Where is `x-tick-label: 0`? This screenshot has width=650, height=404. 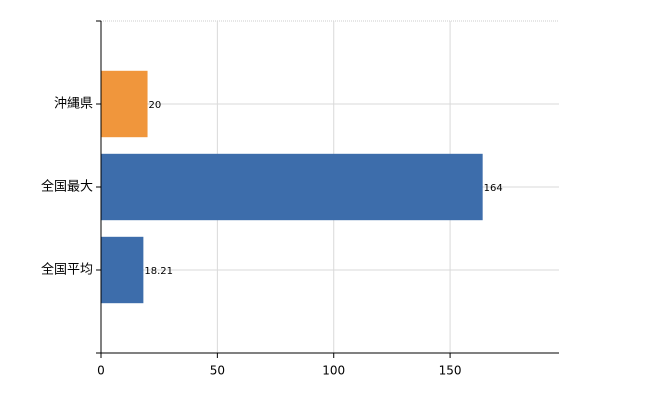
x-tick-label: 0 is located at coordinates (101, 371).